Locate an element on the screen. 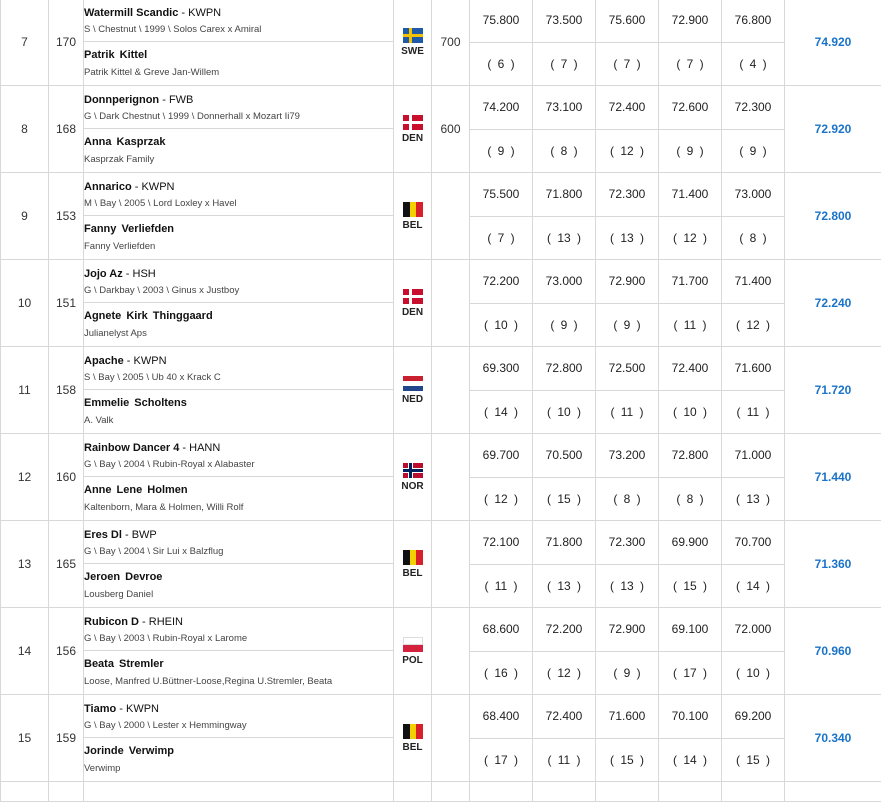 The height and width of the screenshot is (802, 881). judge-score: 72.200 is located at coordinates (501, 282).